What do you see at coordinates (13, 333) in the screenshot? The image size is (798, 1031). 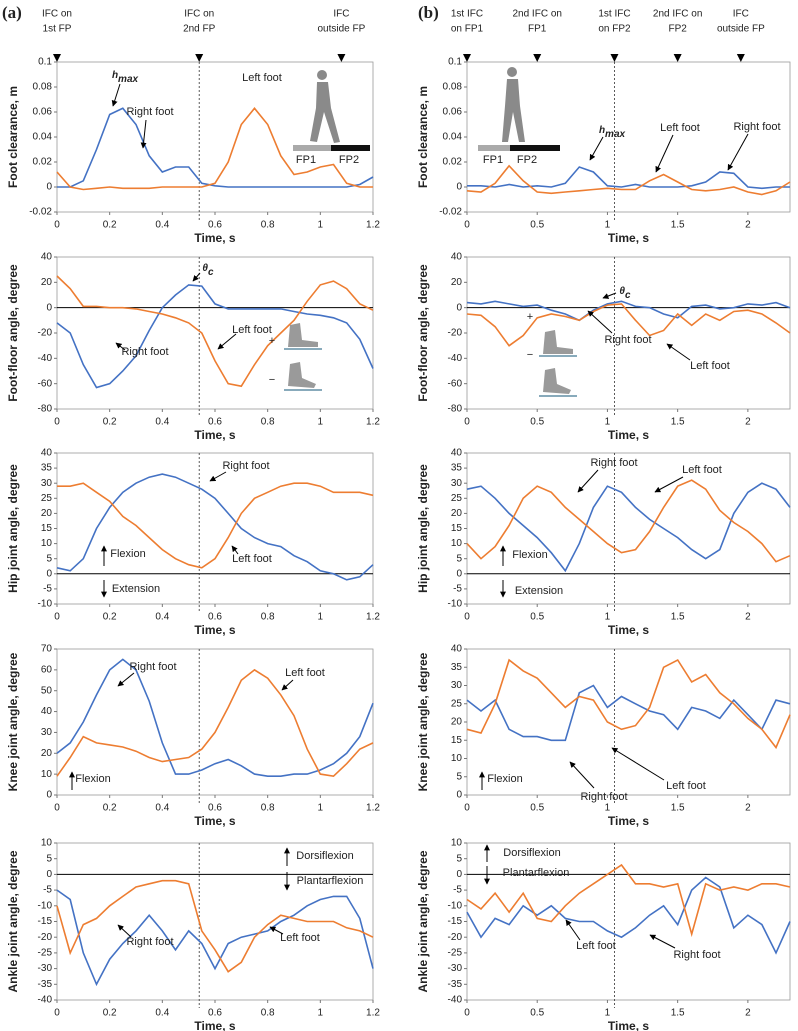 I see `y-axis-label: Foot-floor angle, degree` at bounding box center [13, 333].